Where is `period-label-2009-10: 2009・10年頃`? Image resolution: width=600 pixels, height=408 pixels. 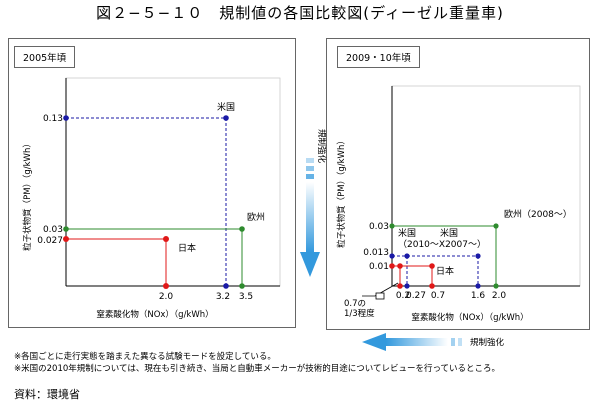
period-label-2009-10: 2009・10年頃 is located at coordinates (378, 57).